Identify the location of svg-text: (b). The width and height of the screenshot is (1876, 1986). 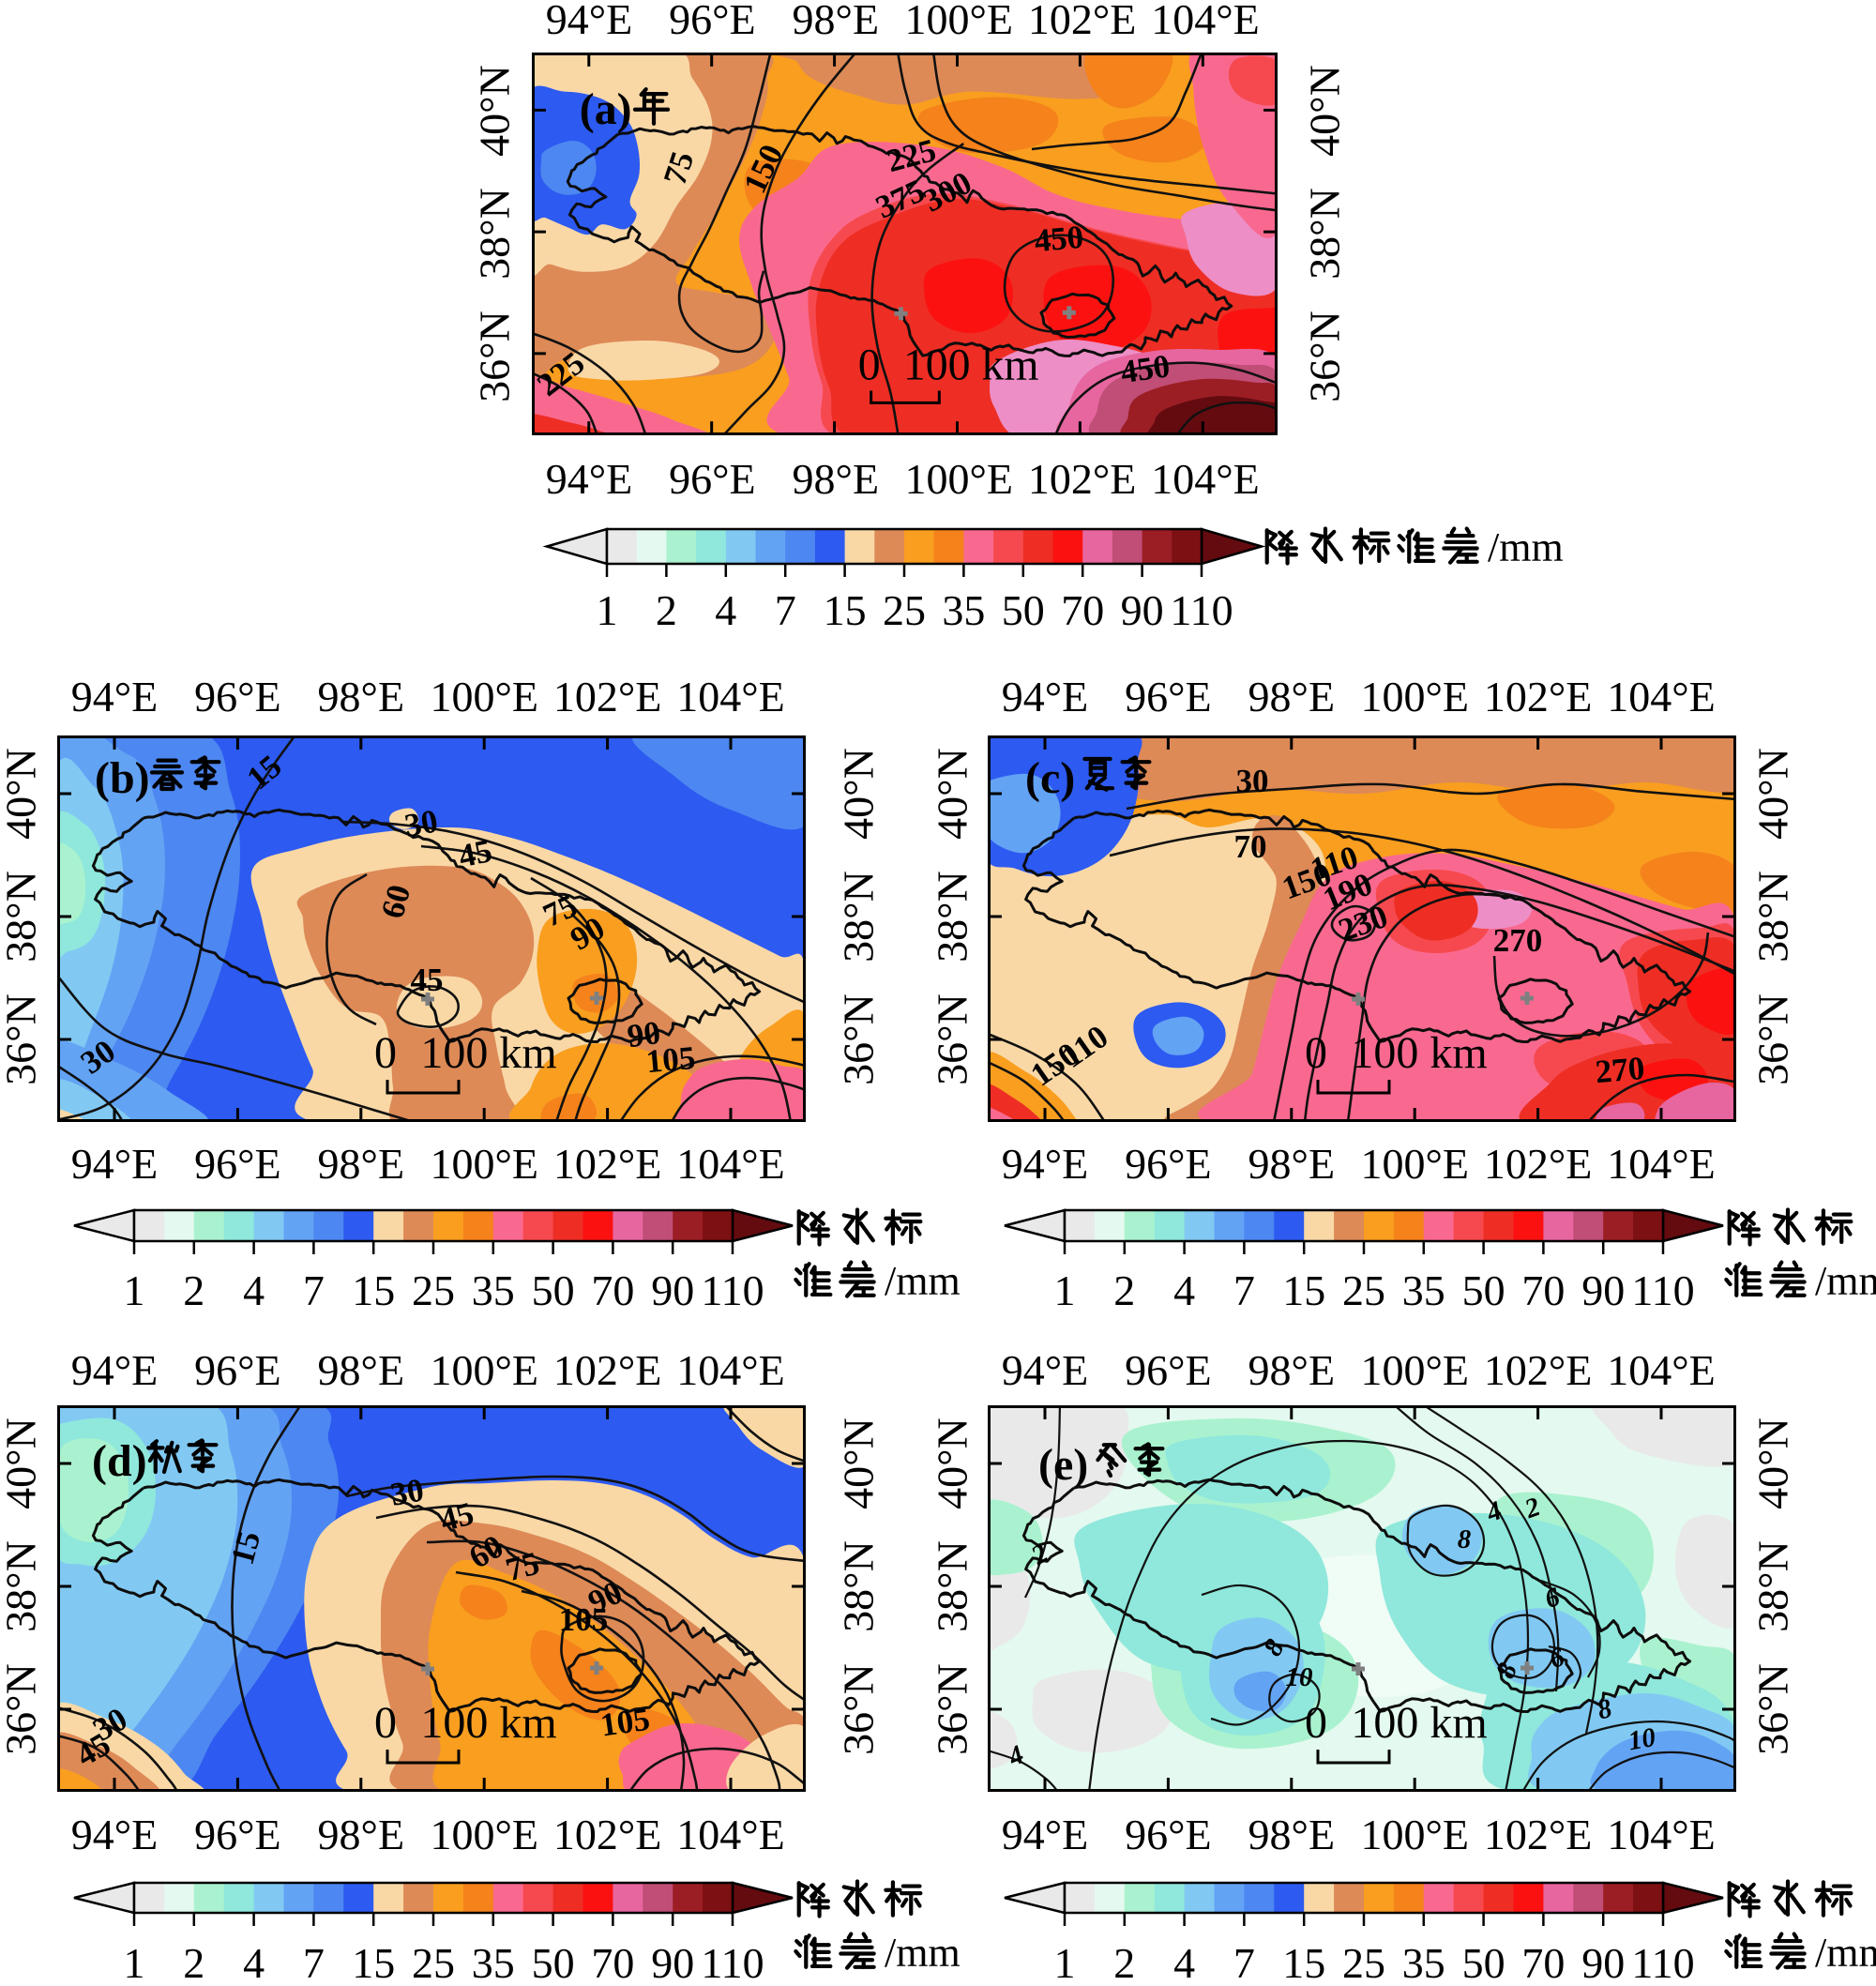
(122, 778).